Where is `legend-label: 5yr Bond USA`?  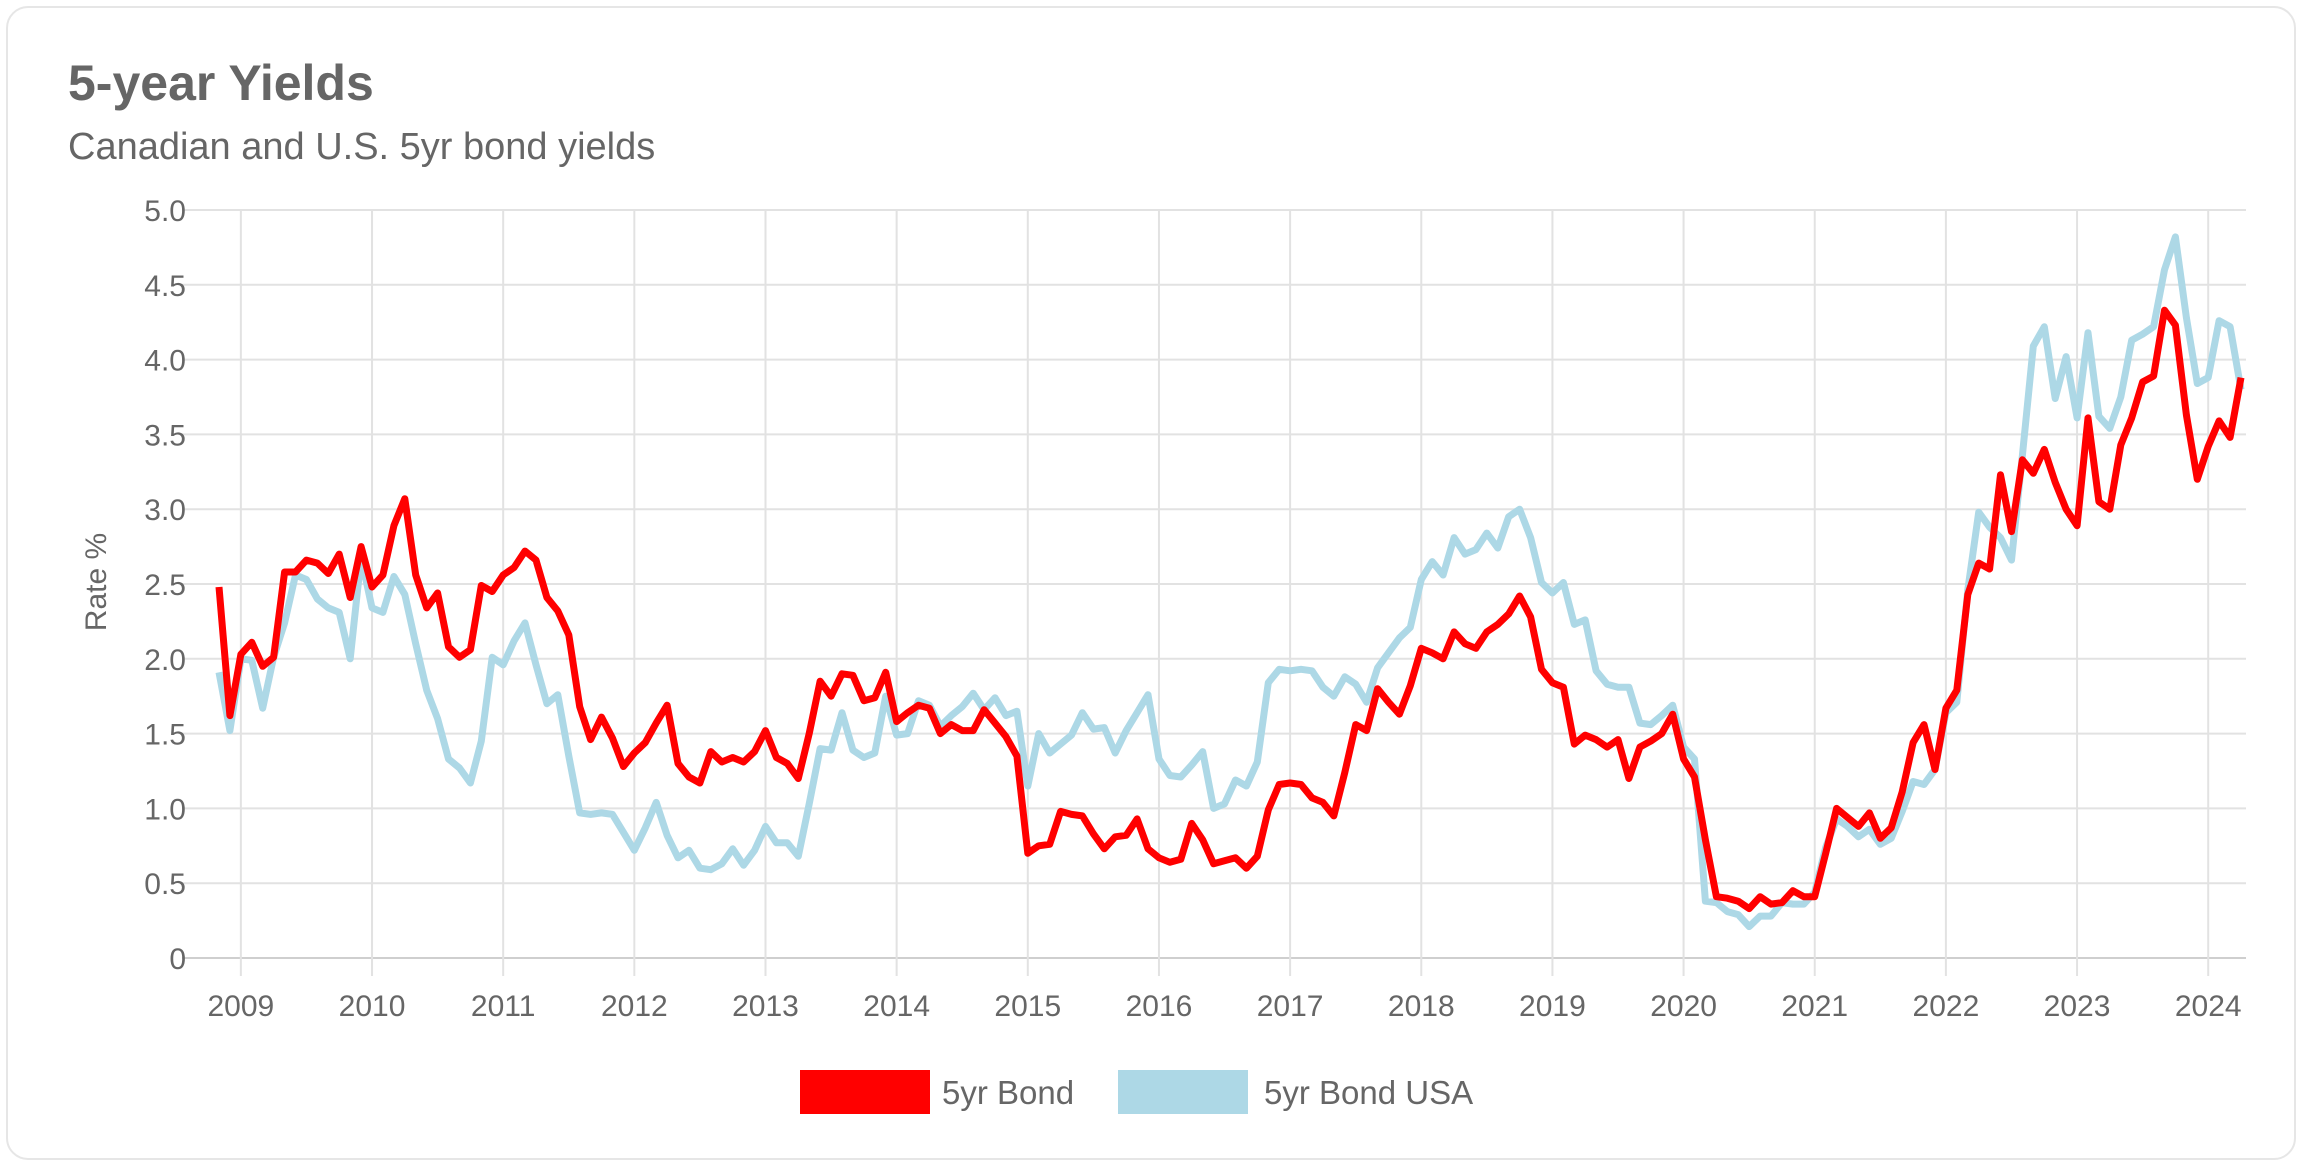 legend-label: 5yr Bond USA is located at coordinates (1368, 1092).